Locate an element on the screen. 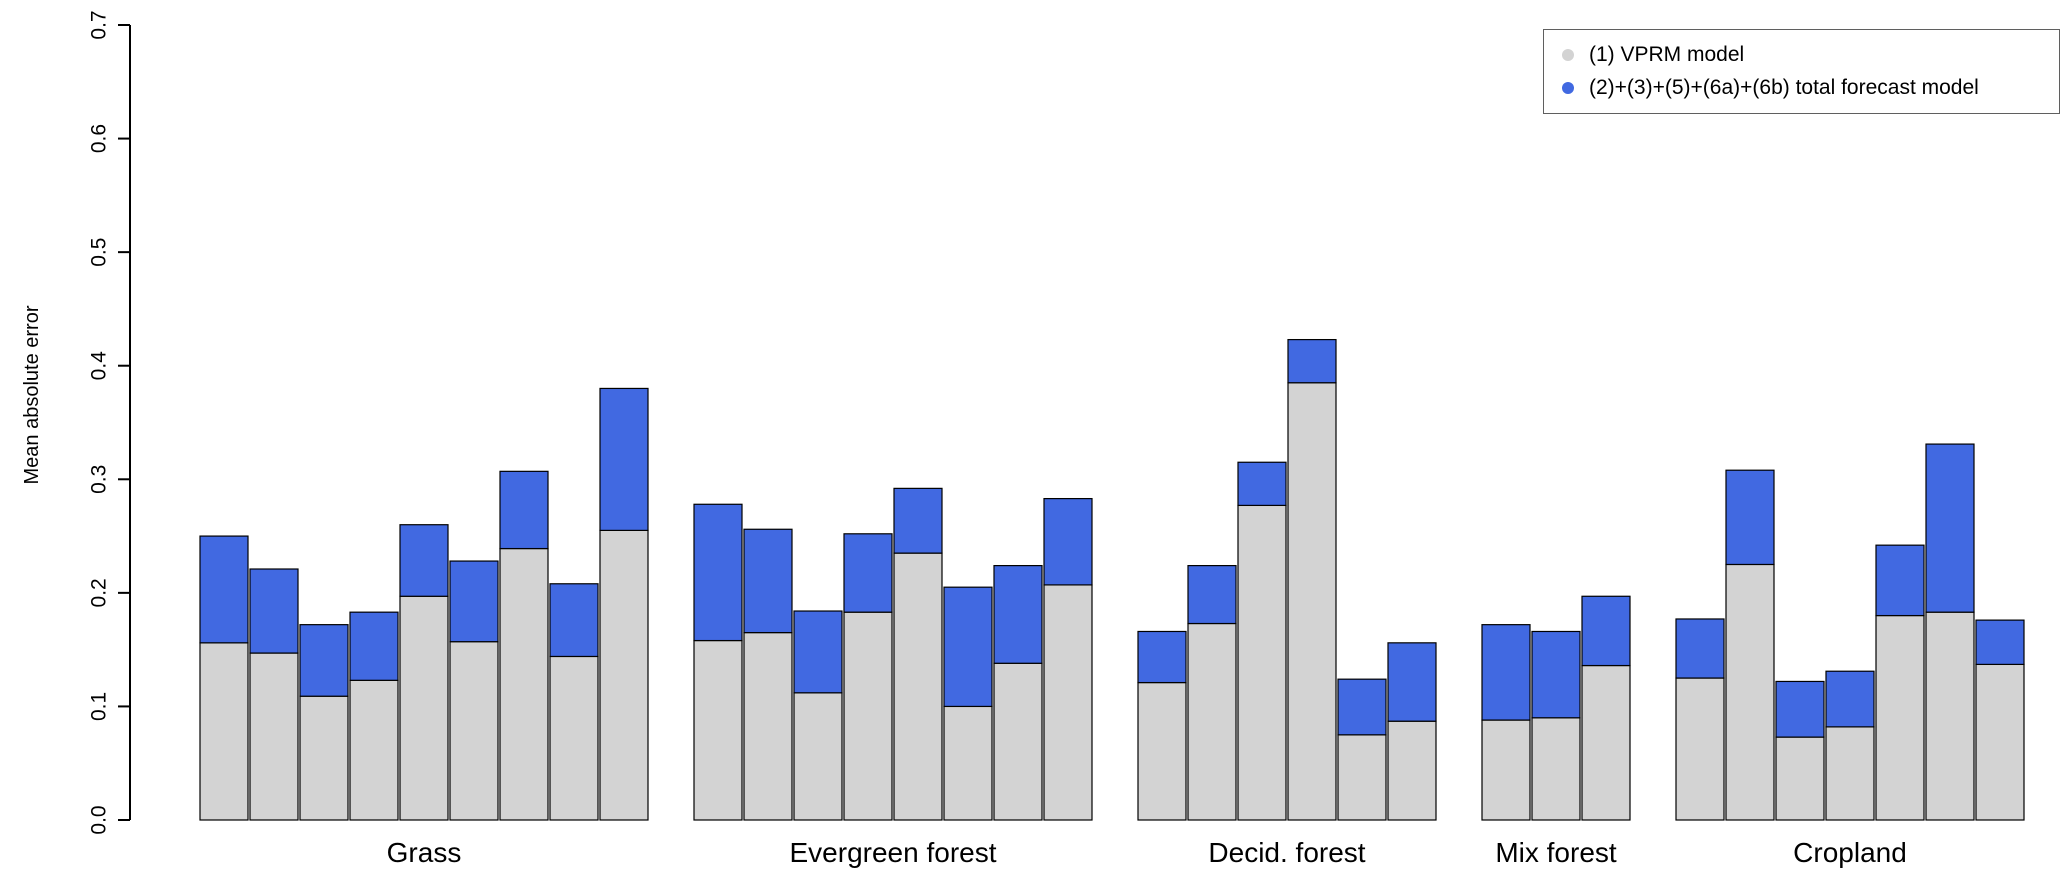 This screenshot has height=890, width=2067. legend-item-vprm: (1) VPRM model is located at coordinates (1801, 55).